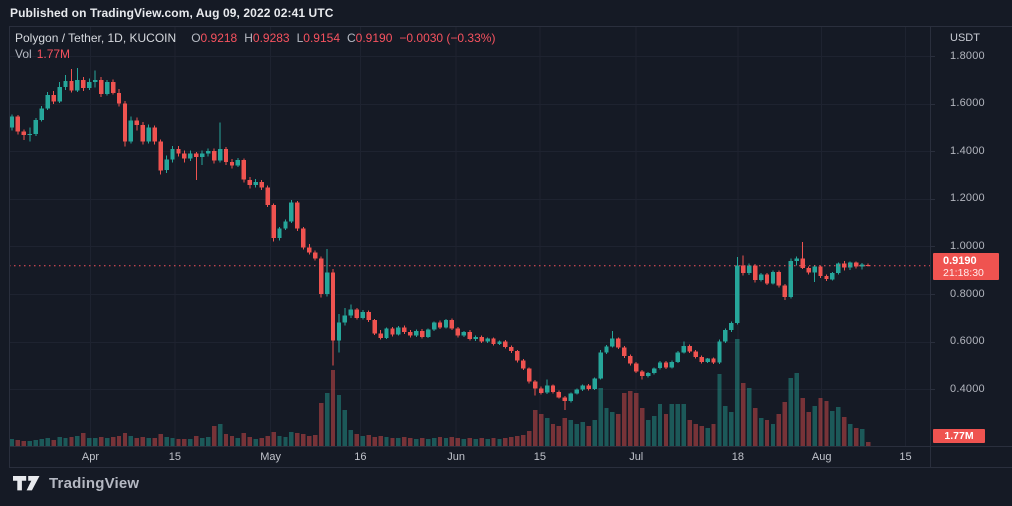 The image size is (1012, 506). What do you see at coordinates (94, 483) in the screenshot?
I see `tradingview-brand-text: TradingView` at bounding box center [94, 483].